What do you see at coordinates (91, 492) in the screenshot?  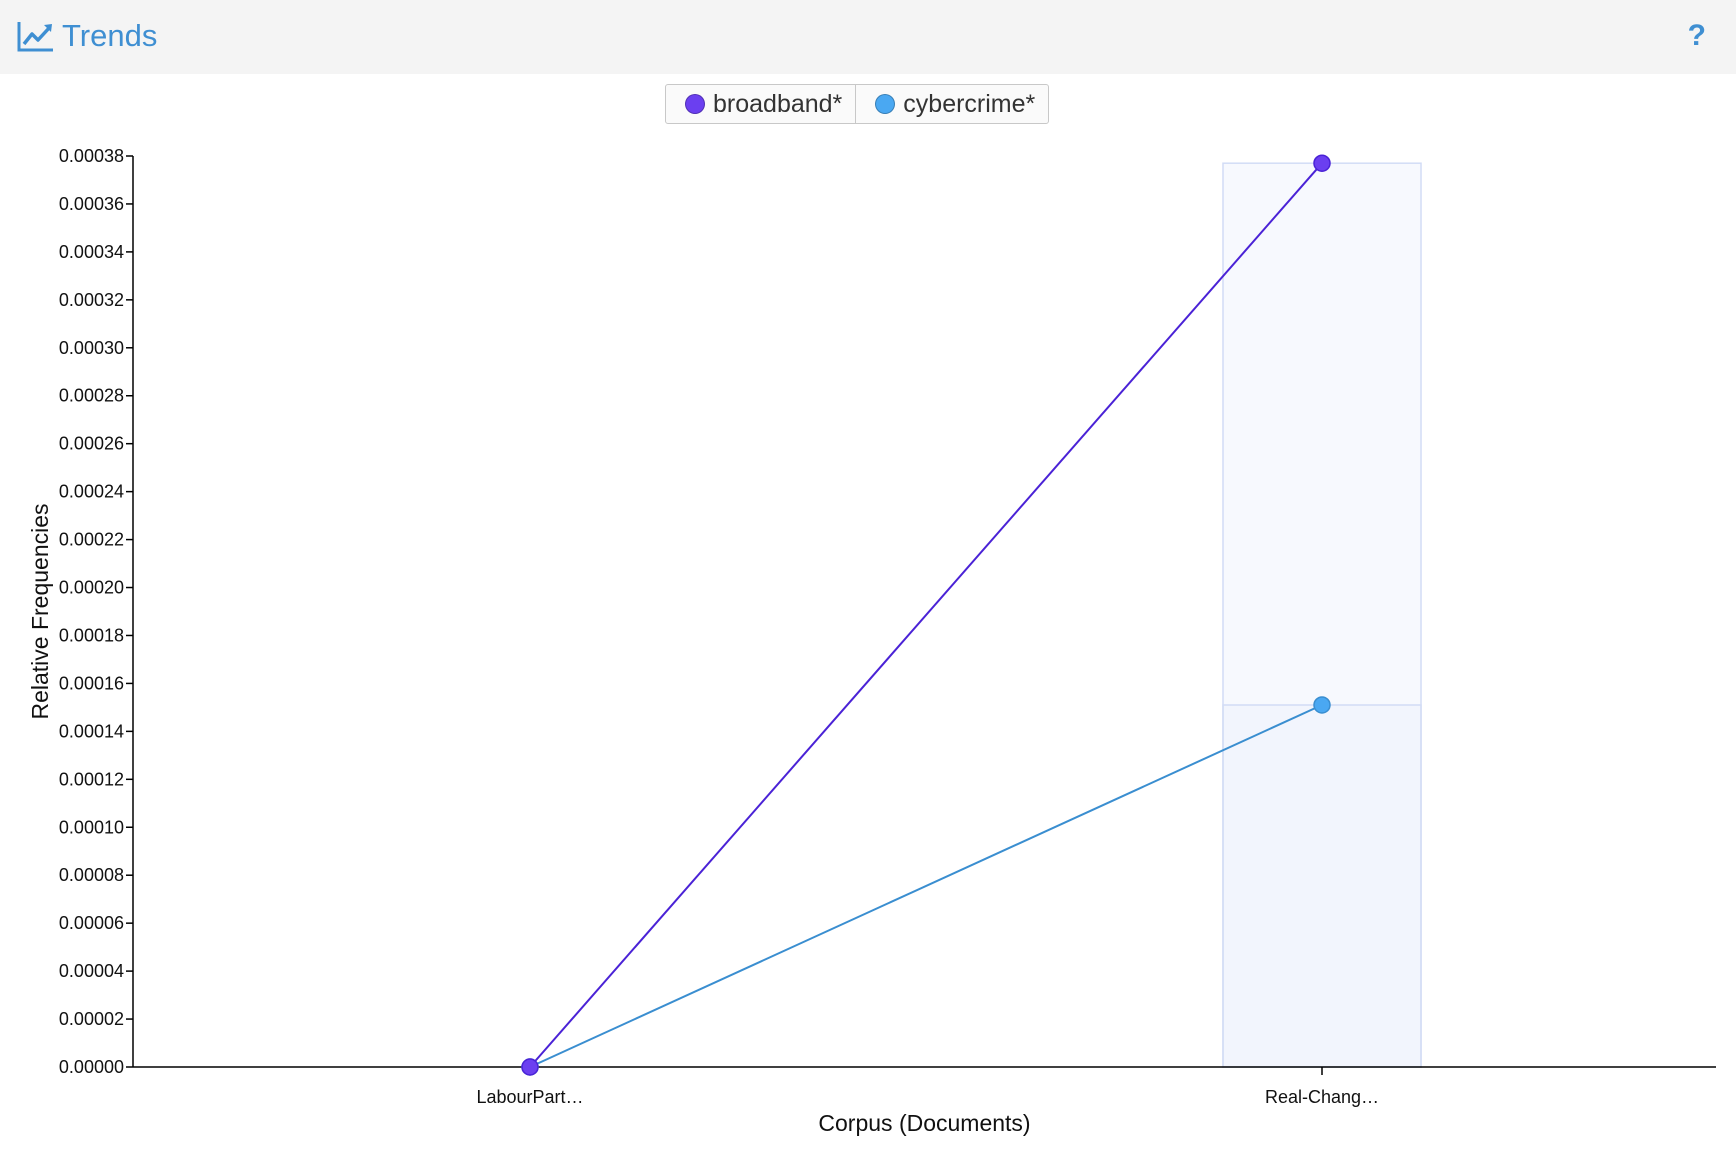 I see `y-tick-label: 0.00024` at bounding box center [91, 492].